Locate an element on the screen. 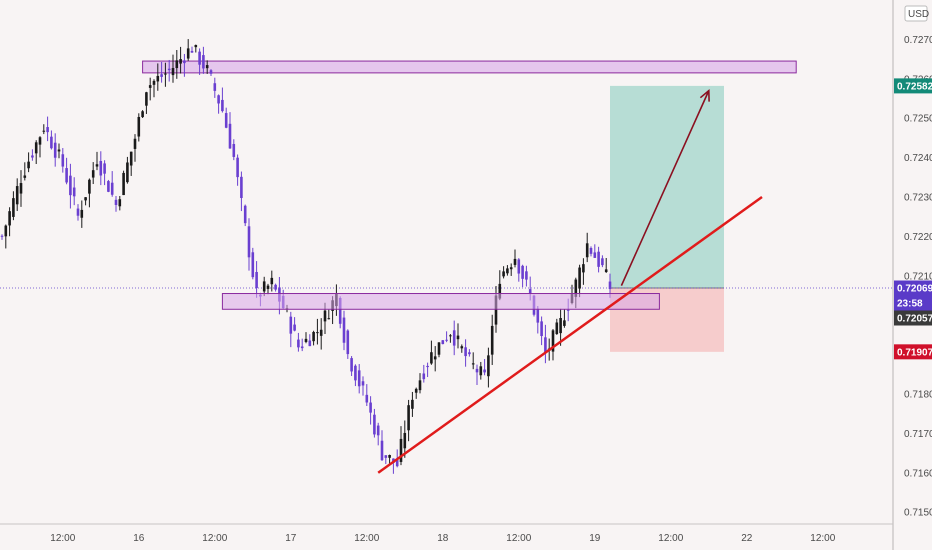  target-price-badge-text: 0.72582 is located at coordinates (914, 86).